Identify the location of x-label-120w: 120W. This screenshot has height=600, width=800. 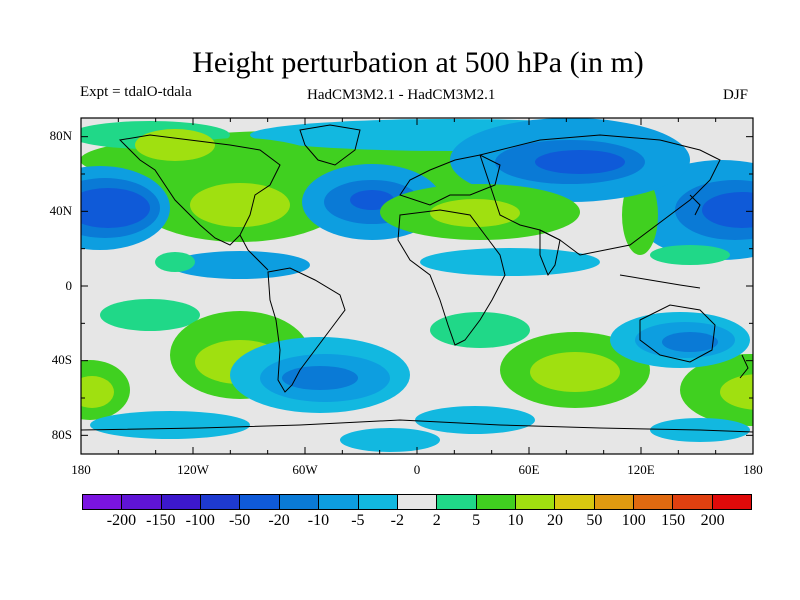
(193, 469).